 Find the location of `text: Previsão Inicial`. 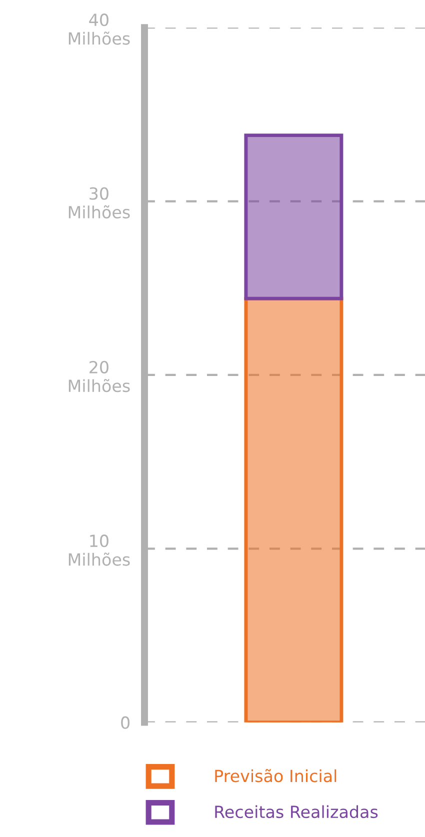

text: Previsão Inicial is located at coordinates (275, 775).